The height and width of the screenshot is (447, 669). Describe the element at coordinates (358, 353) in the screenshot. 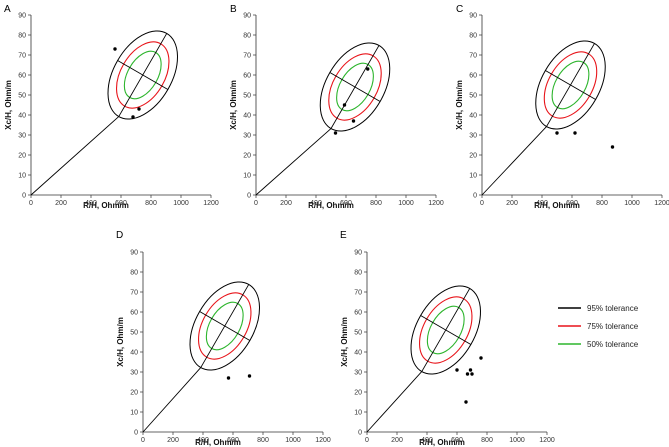

I see `y-tick-label-e: 40` at that location.